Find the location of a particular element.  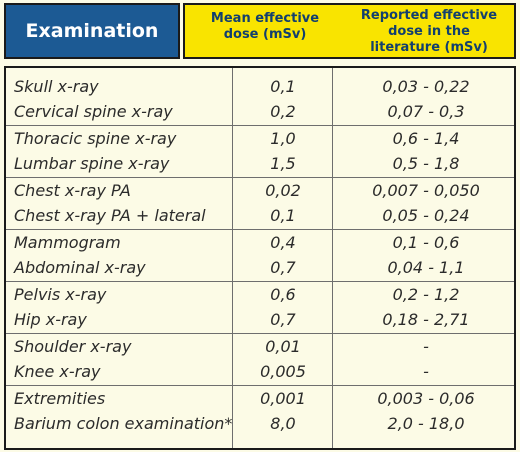

mean-dose: 0,005 is located at coordinates (283, 371).